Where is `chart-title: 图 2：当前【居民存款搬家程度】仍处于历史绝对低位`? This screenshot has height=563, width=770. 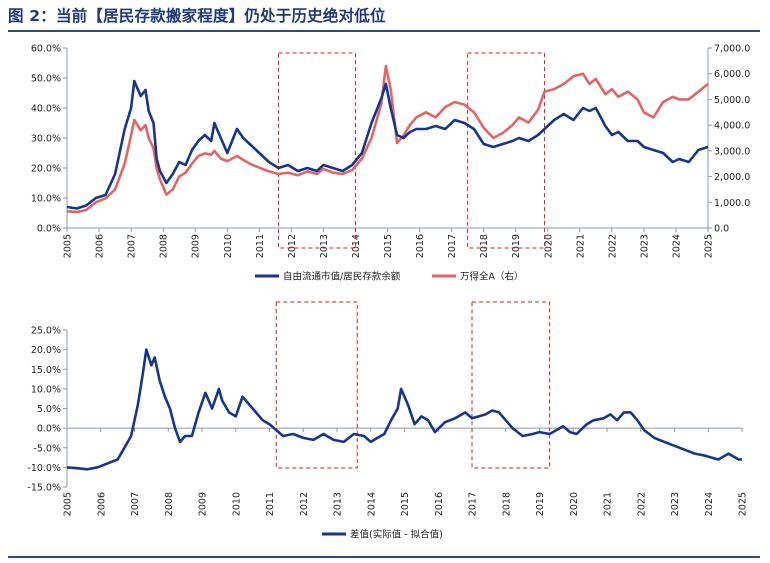 chart-title: 图 2：当前【居民存款搬家程度】仍处于历史绝对低位 is located at coordinates (197, 16).